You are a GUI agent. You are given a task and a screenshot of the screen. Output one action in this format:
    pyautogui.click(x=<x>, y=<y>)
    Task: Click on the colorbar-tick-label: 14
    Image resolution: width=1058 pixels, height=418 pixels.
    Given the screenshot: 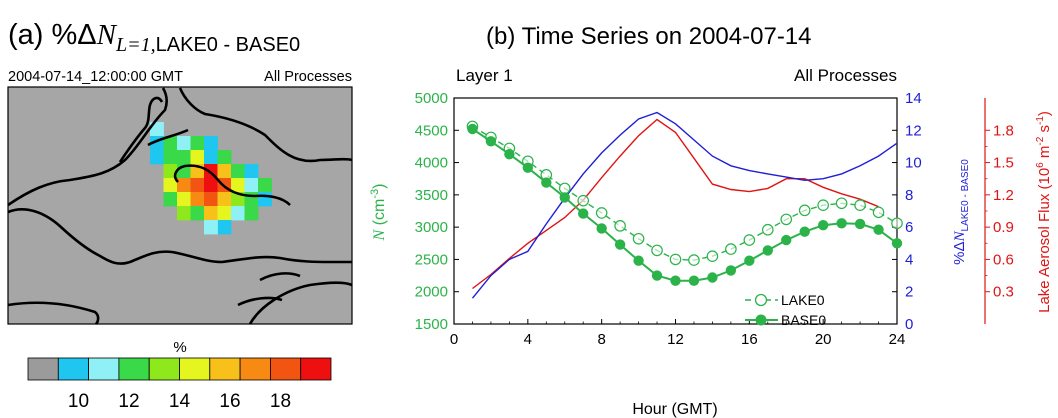 What is the action you would take?
    pyautogui.click(x=180, y=401)
    